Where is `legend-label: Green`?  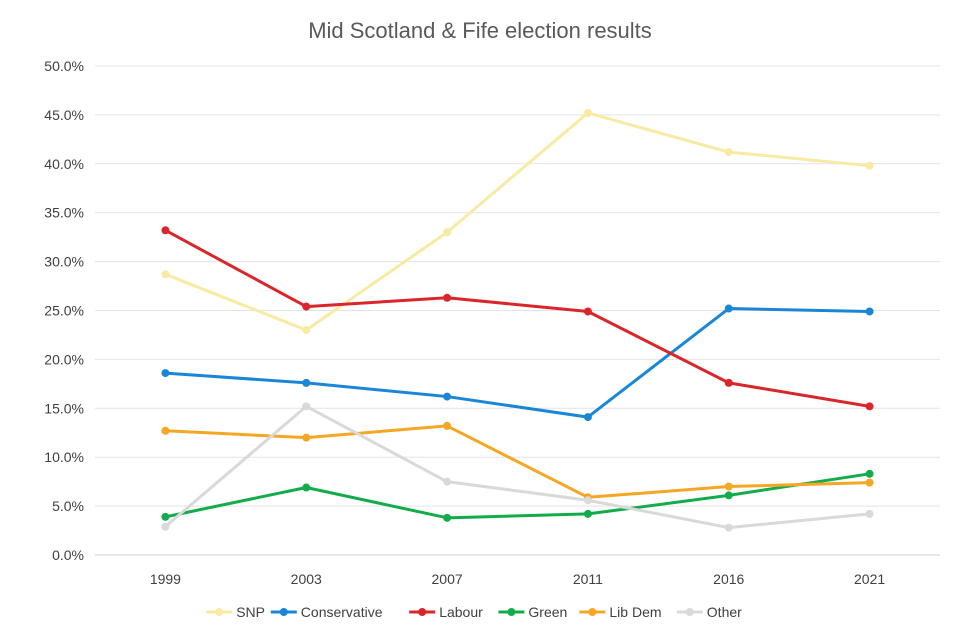
legend-label: Green is located at coordinates (547, 612).